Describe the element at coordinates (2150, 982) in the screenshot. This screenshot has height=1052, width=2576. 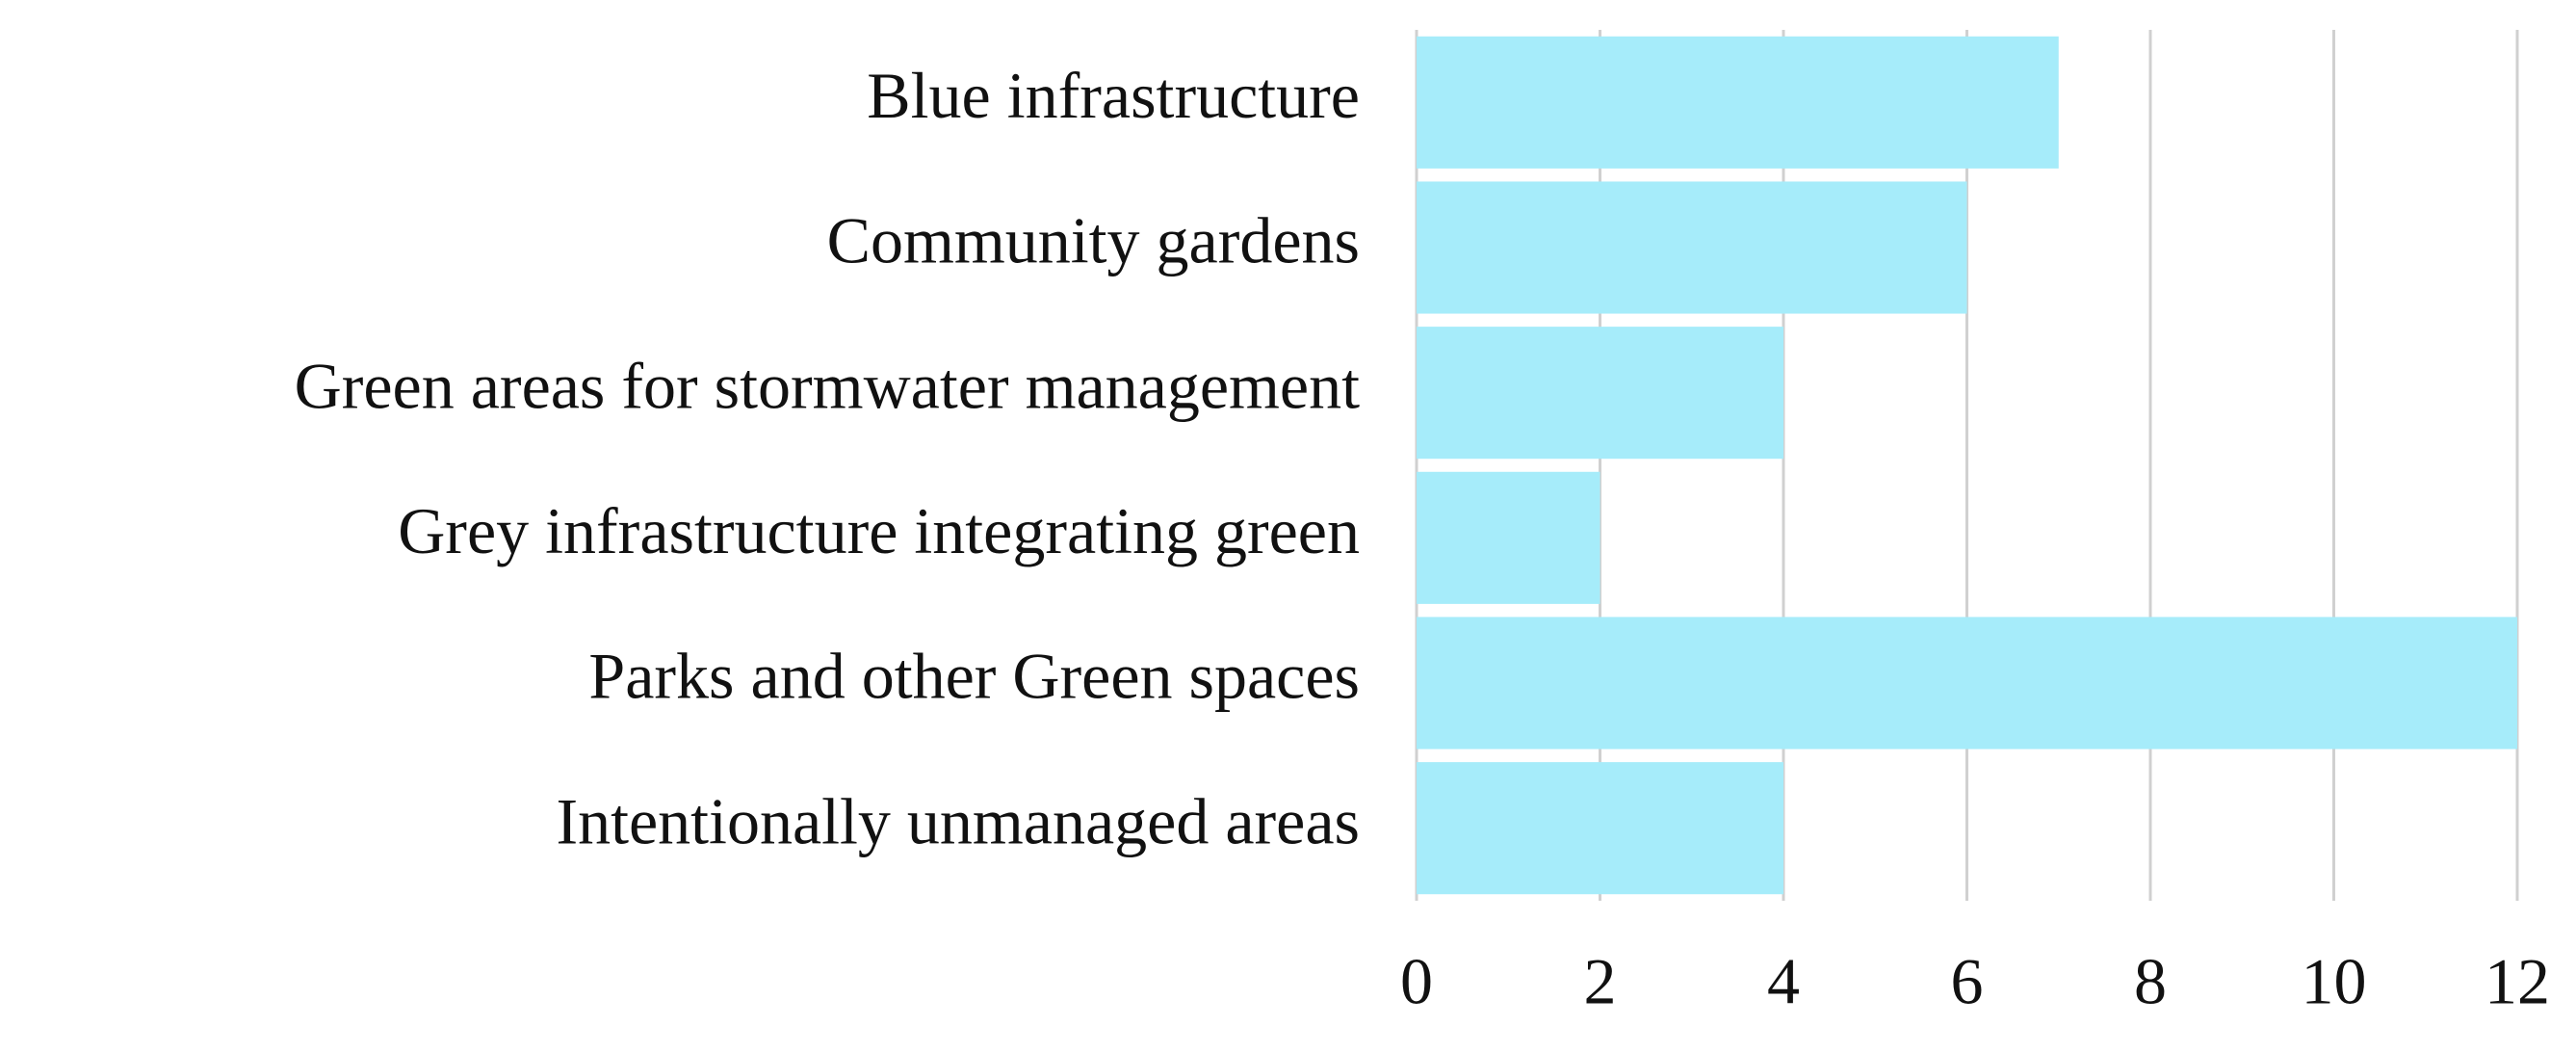
I see `x-tick-label: 8` at that location.